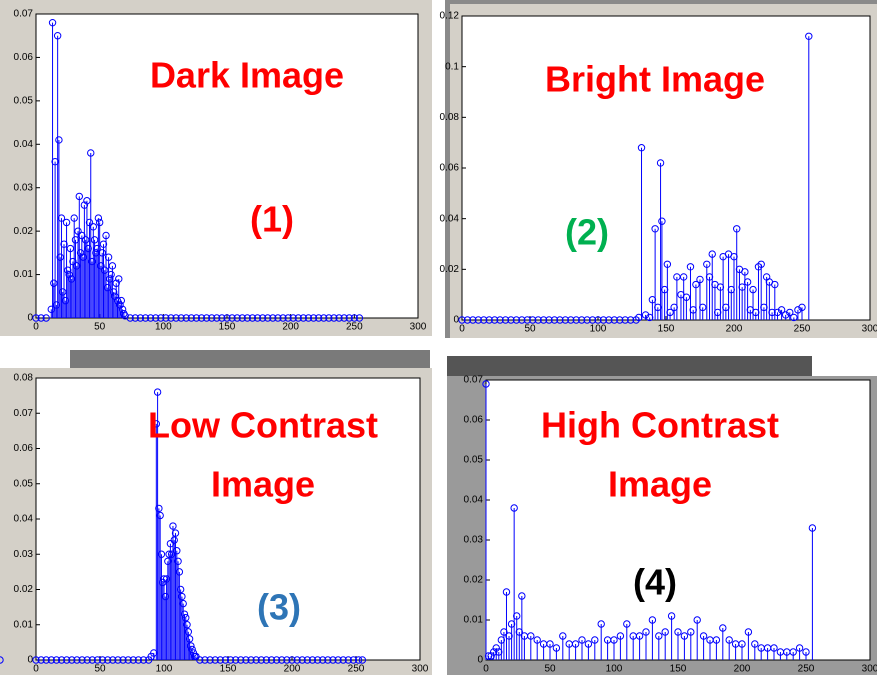  I want to click on x-tick-label: 150, so click(678, 669).